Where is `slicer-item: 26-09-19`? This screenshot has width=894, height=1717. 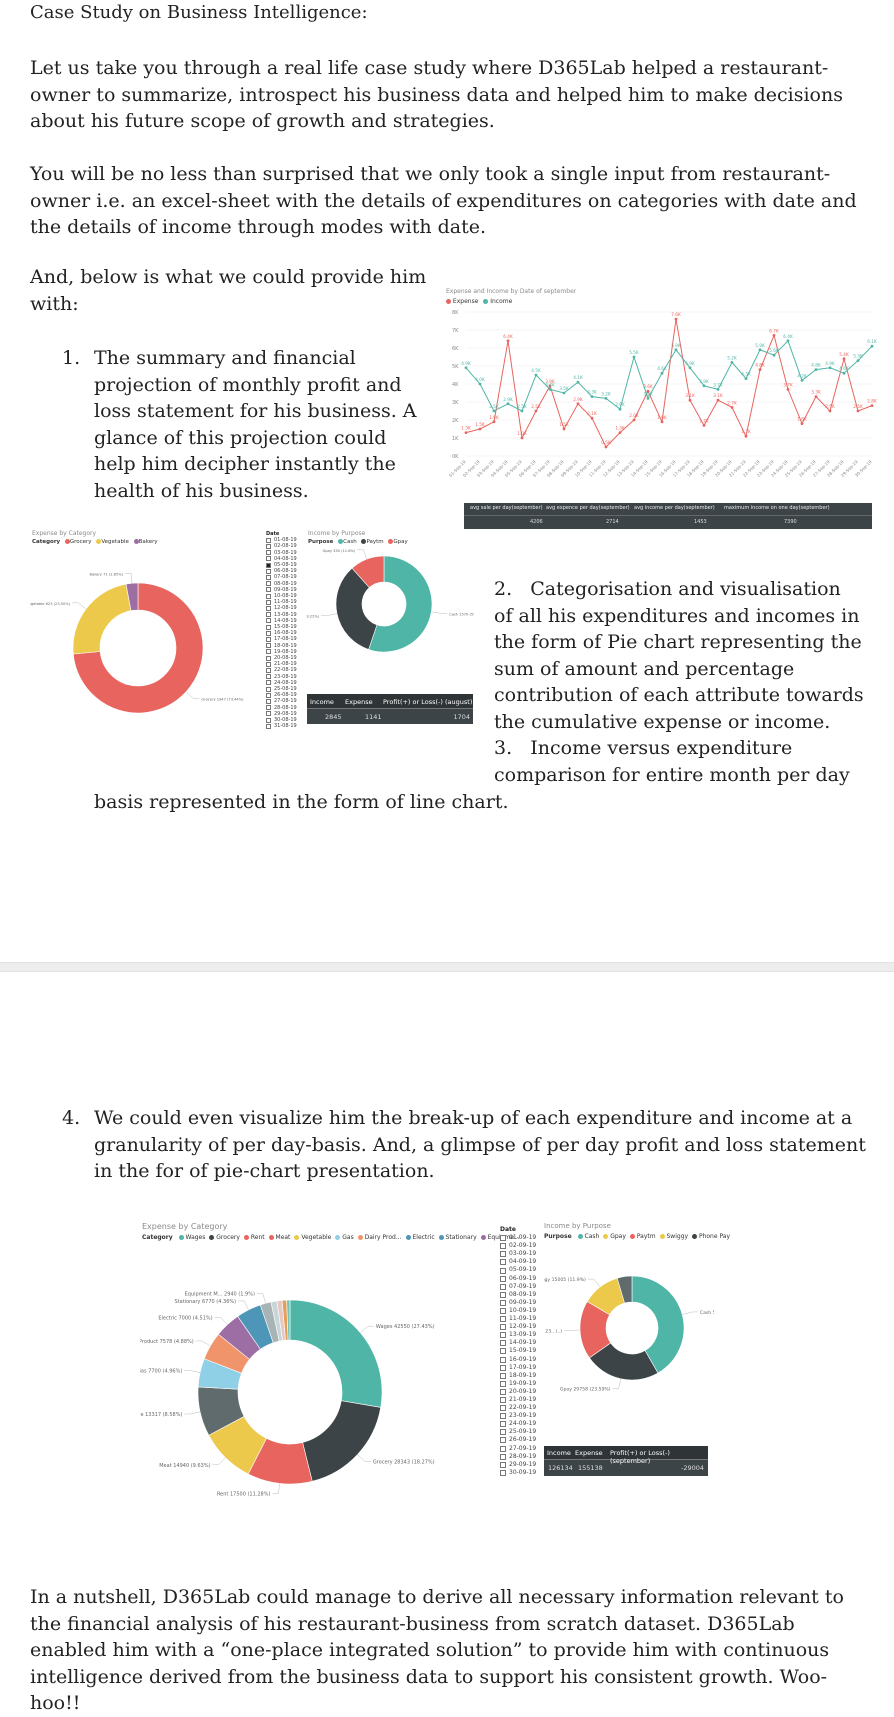 slicer-item: 26-09-19 is located at coordinates (518, 1440).